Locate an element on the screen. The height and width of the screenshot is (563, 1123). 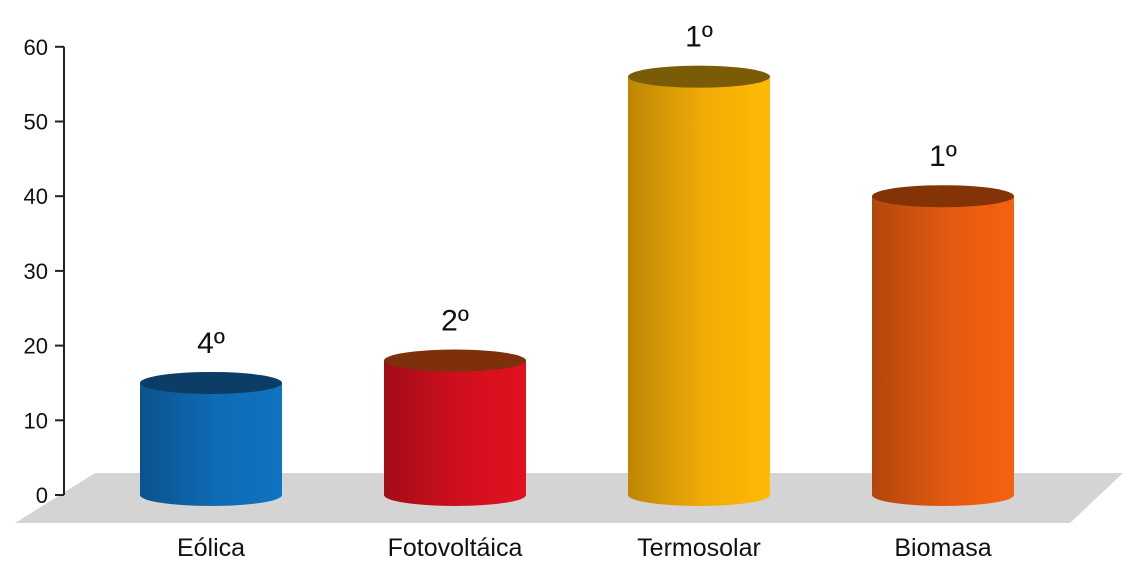
y-tick-label: 20 is located at coordinates (36, 346).